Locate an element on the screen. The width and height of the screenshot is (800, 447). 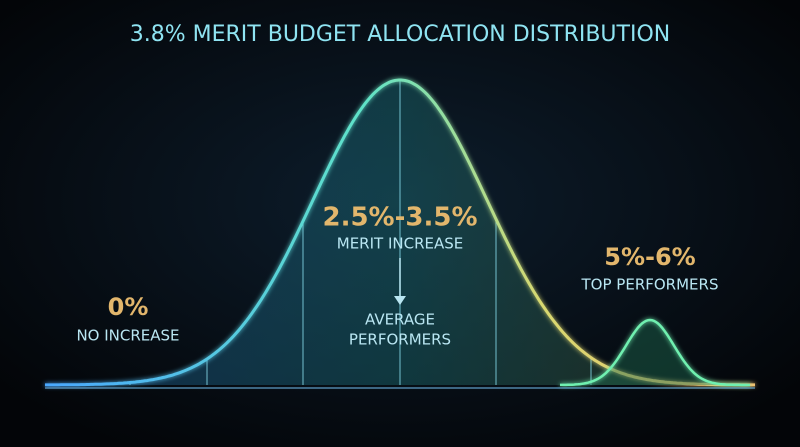
group-range: 2.5%-3.5% is located at coordinates (399, 218).